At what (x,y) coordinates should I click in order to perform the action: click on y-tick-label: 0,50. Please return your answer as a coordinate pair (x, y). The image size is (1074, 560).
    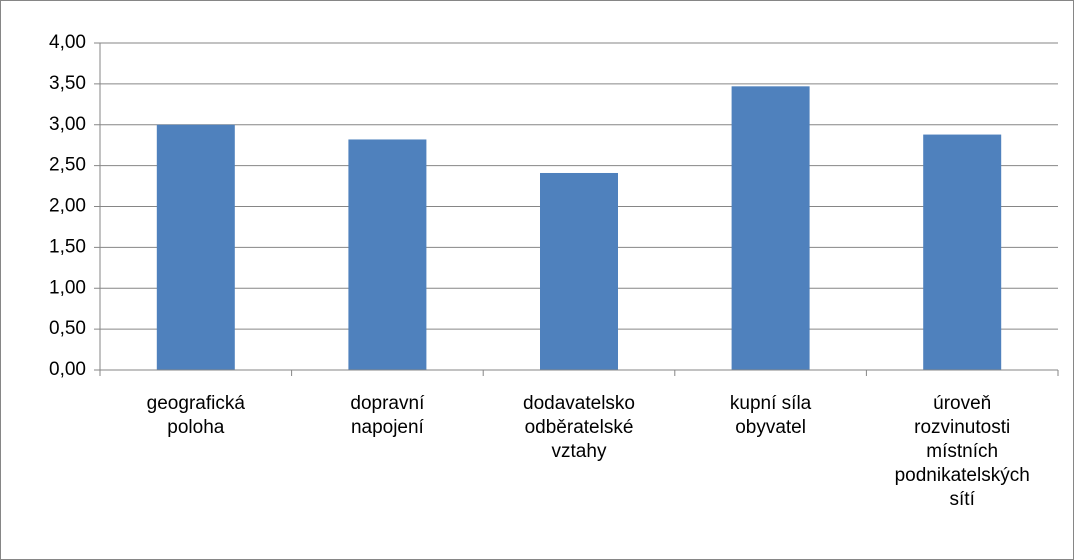
    Looking at the image, I should click on (67, 328).